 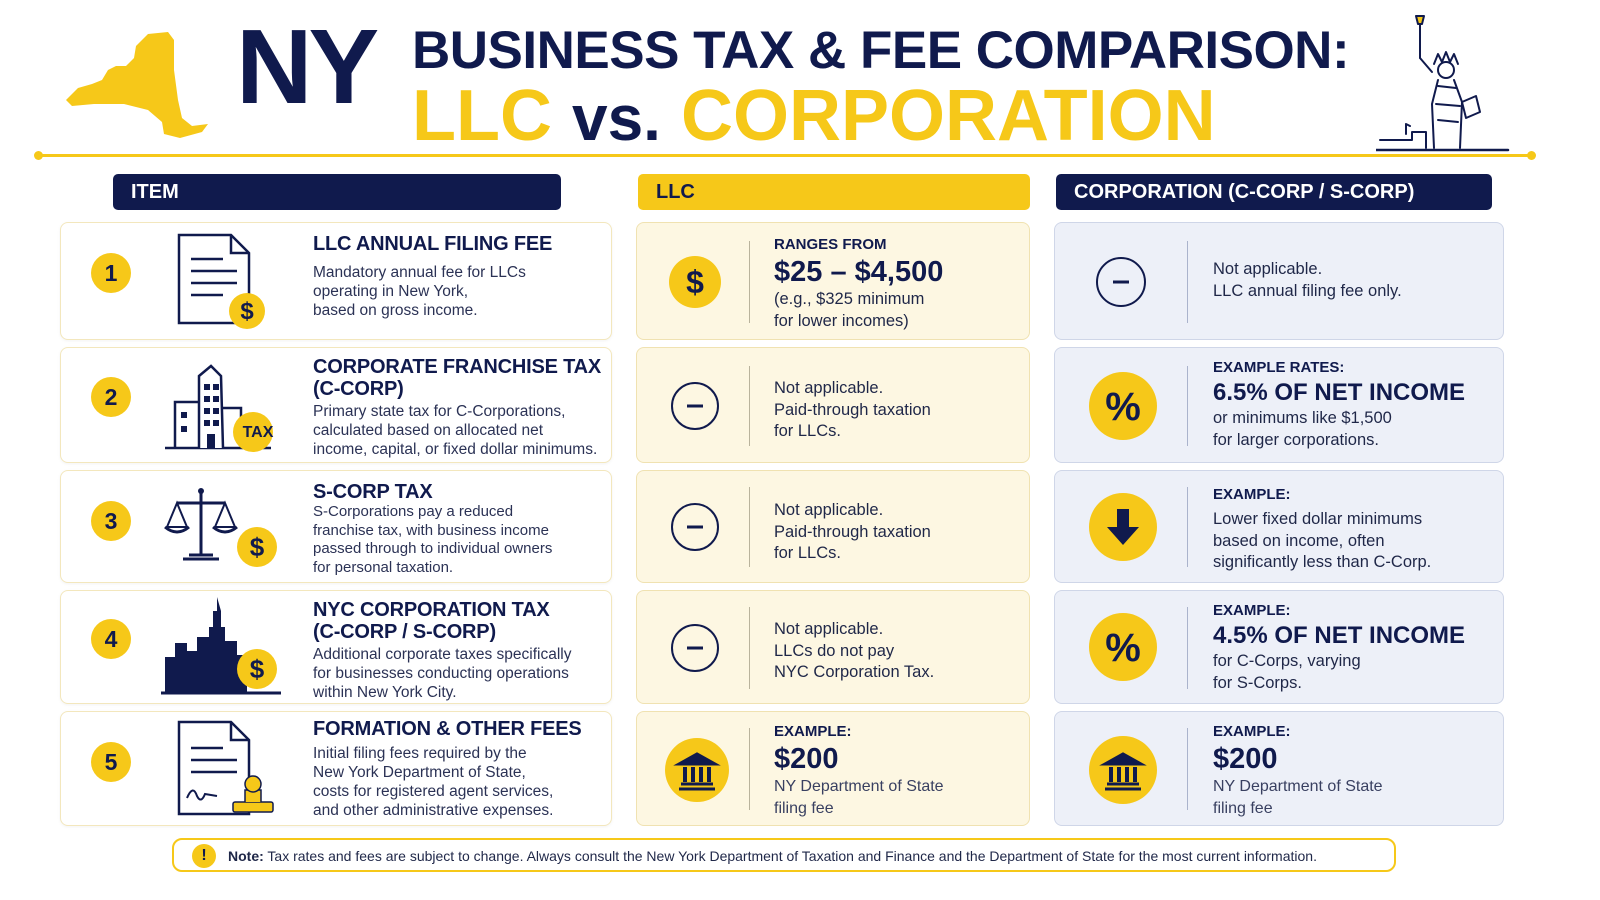 What do you see at coordinates (830, 244) in the screenshot?
I see `cell-label: RANGES FROM` at bounding box center [830, 244].